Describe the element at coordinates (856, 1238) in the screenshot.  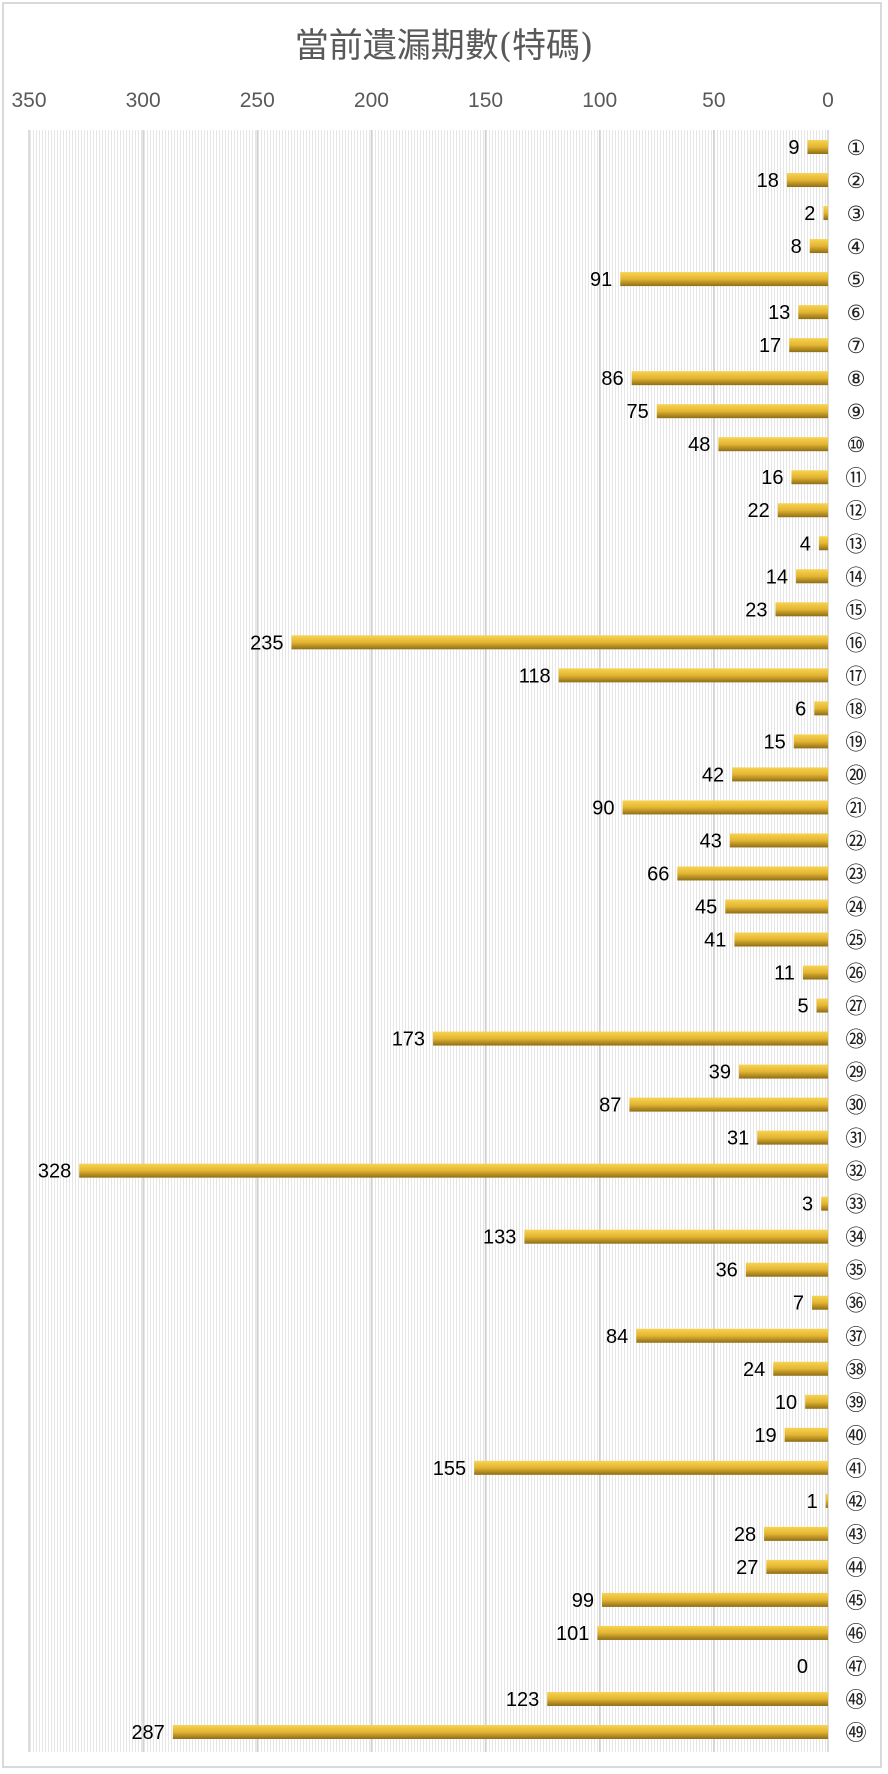
I see `category-label: ㉞` at that location.